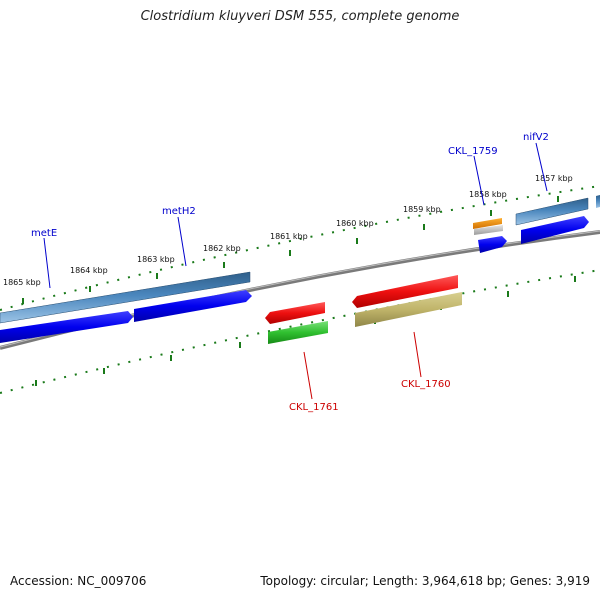 This screenshot has width=600, height=600. Describe the element at coordinates (488, 230) in the screenshot. I see `gene-sub-bar` at that location.